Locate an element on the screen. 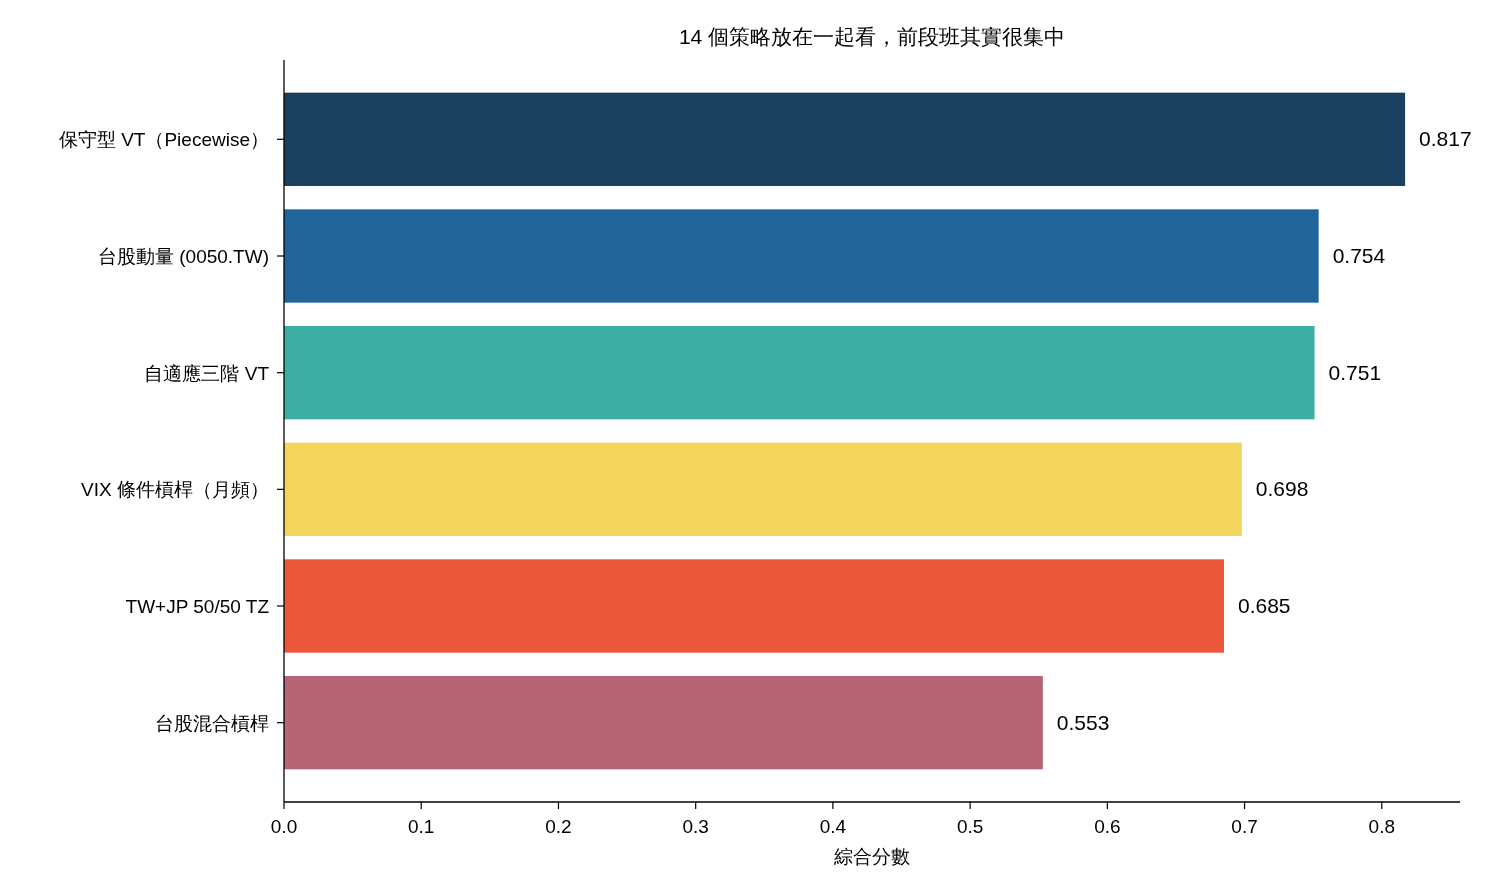 The image size is (1504, 896). data-label: 0.698 is located at coordinates (1282, 489).